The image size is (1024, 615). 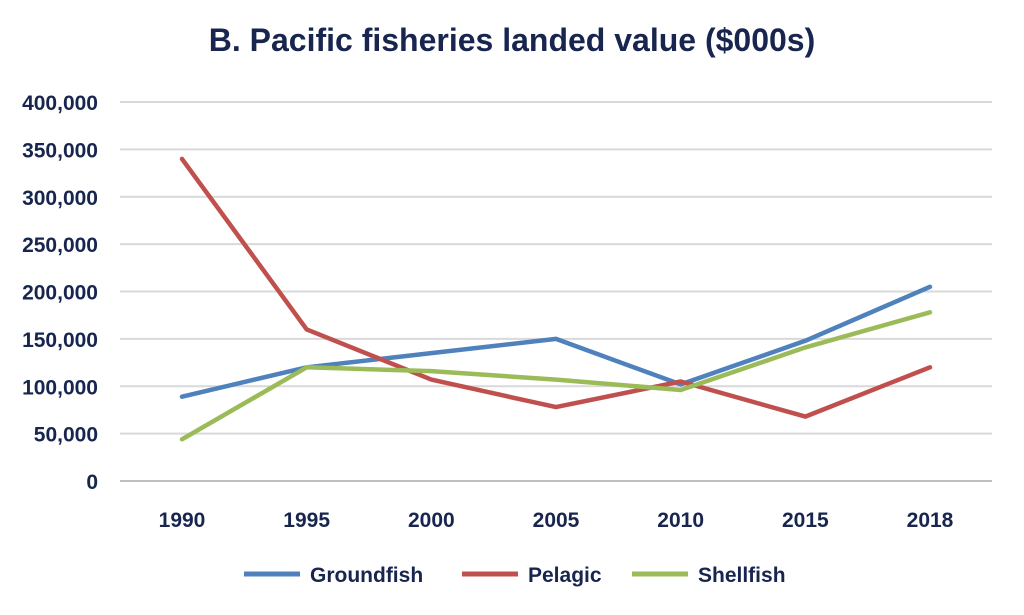 What do you see at coordinates (60, 387) in the screenshot?
I see `y-tick-label: 100,000` at bounding box center [60, 387].